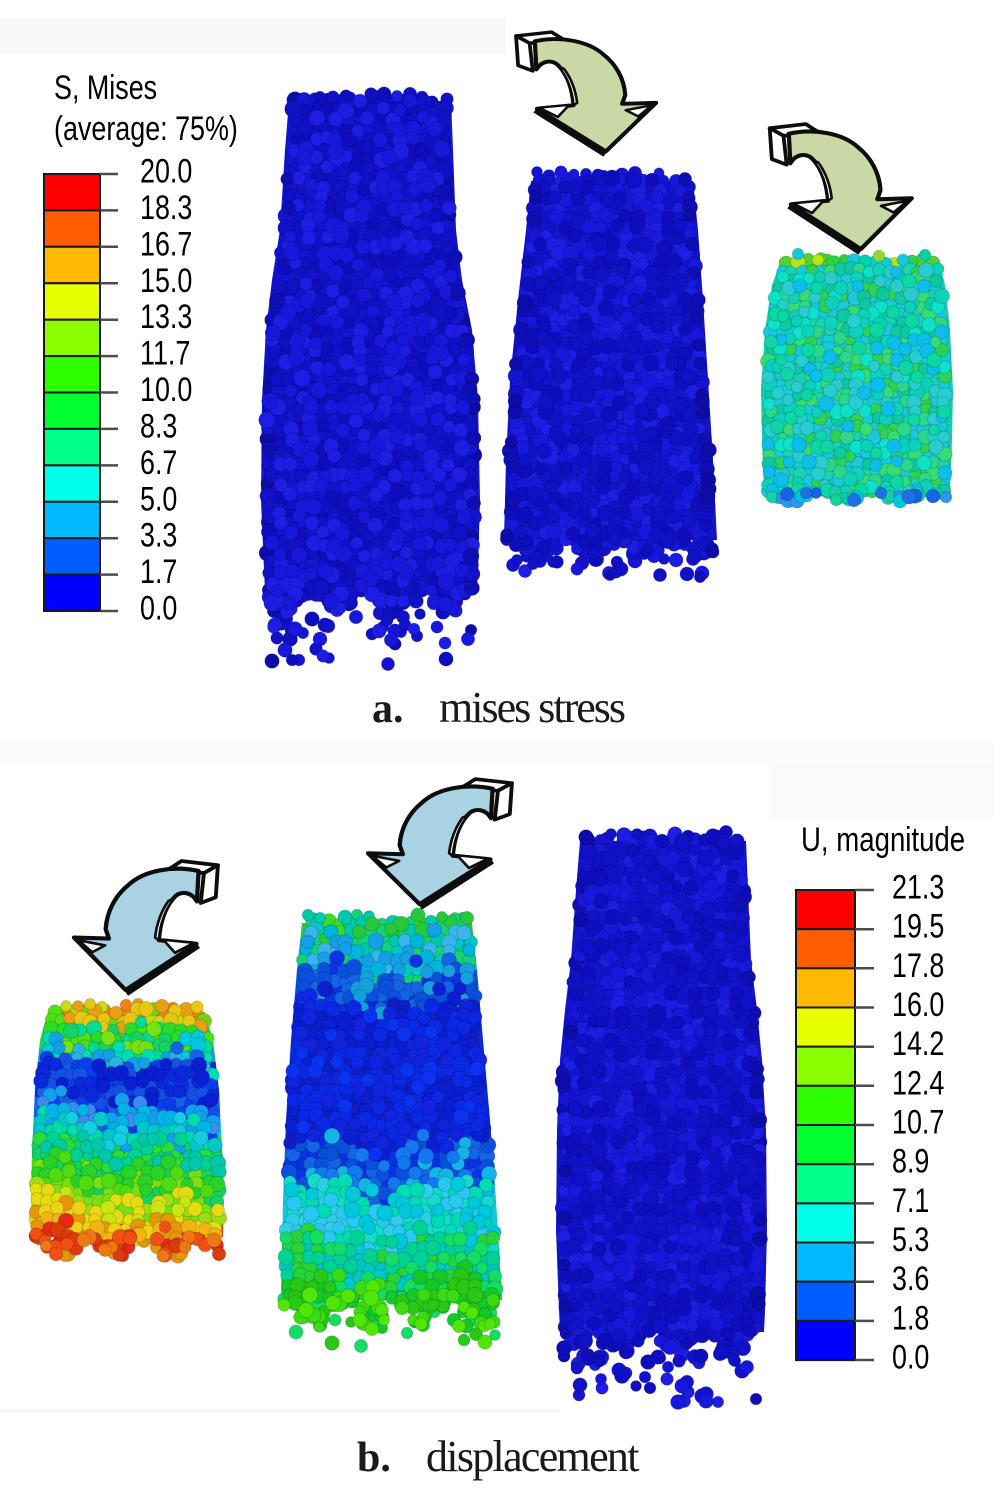 Image resolution: width=994 pixels, height=1502 pixels. What do you see at coordinates (918, 965) in the screenshot?
I see `svg-text: 17.8` at bounding box center [918, 965].